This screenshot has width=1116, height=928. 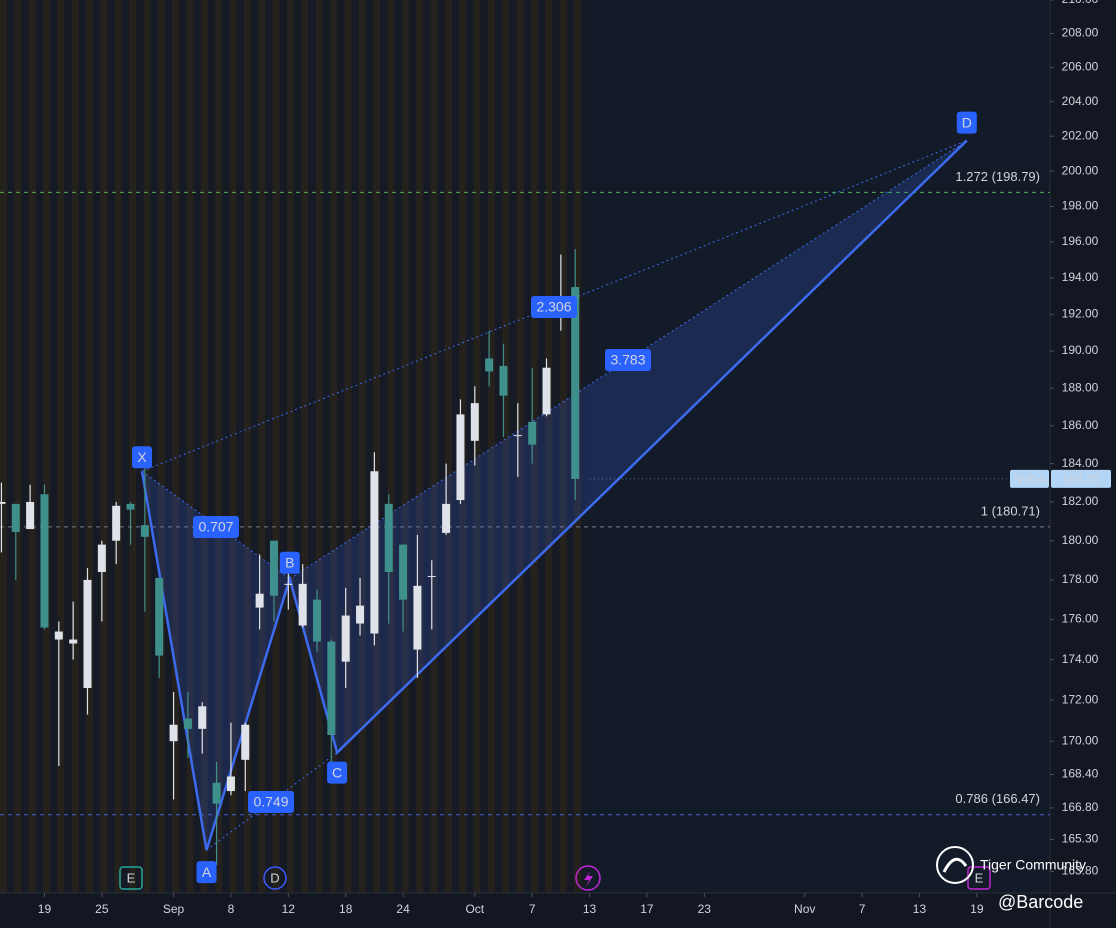 What do you see at coordinates (1080, 774) in the screenshot?
I see `y-tick-label: 168.40` at bounding box center [1080, 774].